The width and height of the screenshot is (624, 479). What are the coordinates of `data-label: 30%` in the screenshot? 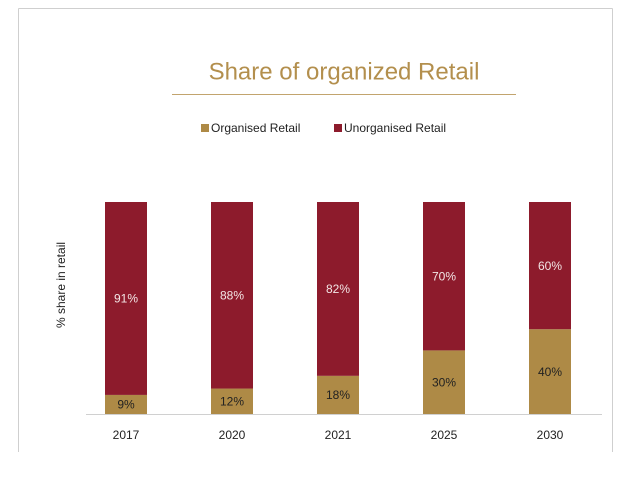 It's located at (444, 382).